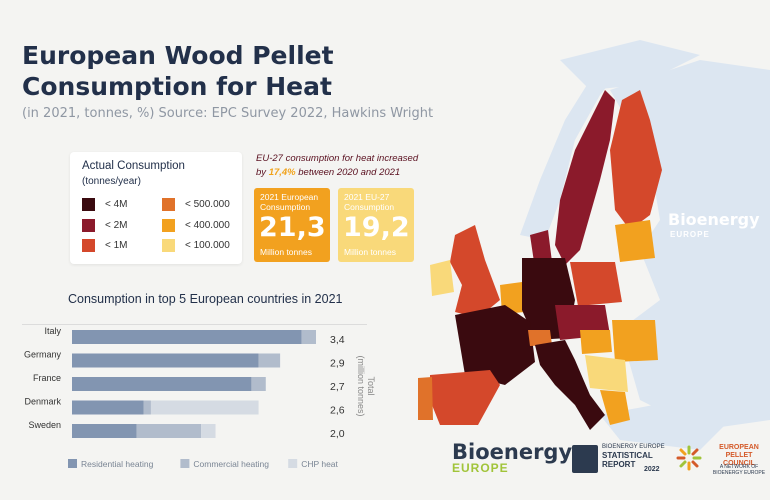  Describe the element at coordinates (475, 271) in the screenshot. I see `map-country-uk` at that location.